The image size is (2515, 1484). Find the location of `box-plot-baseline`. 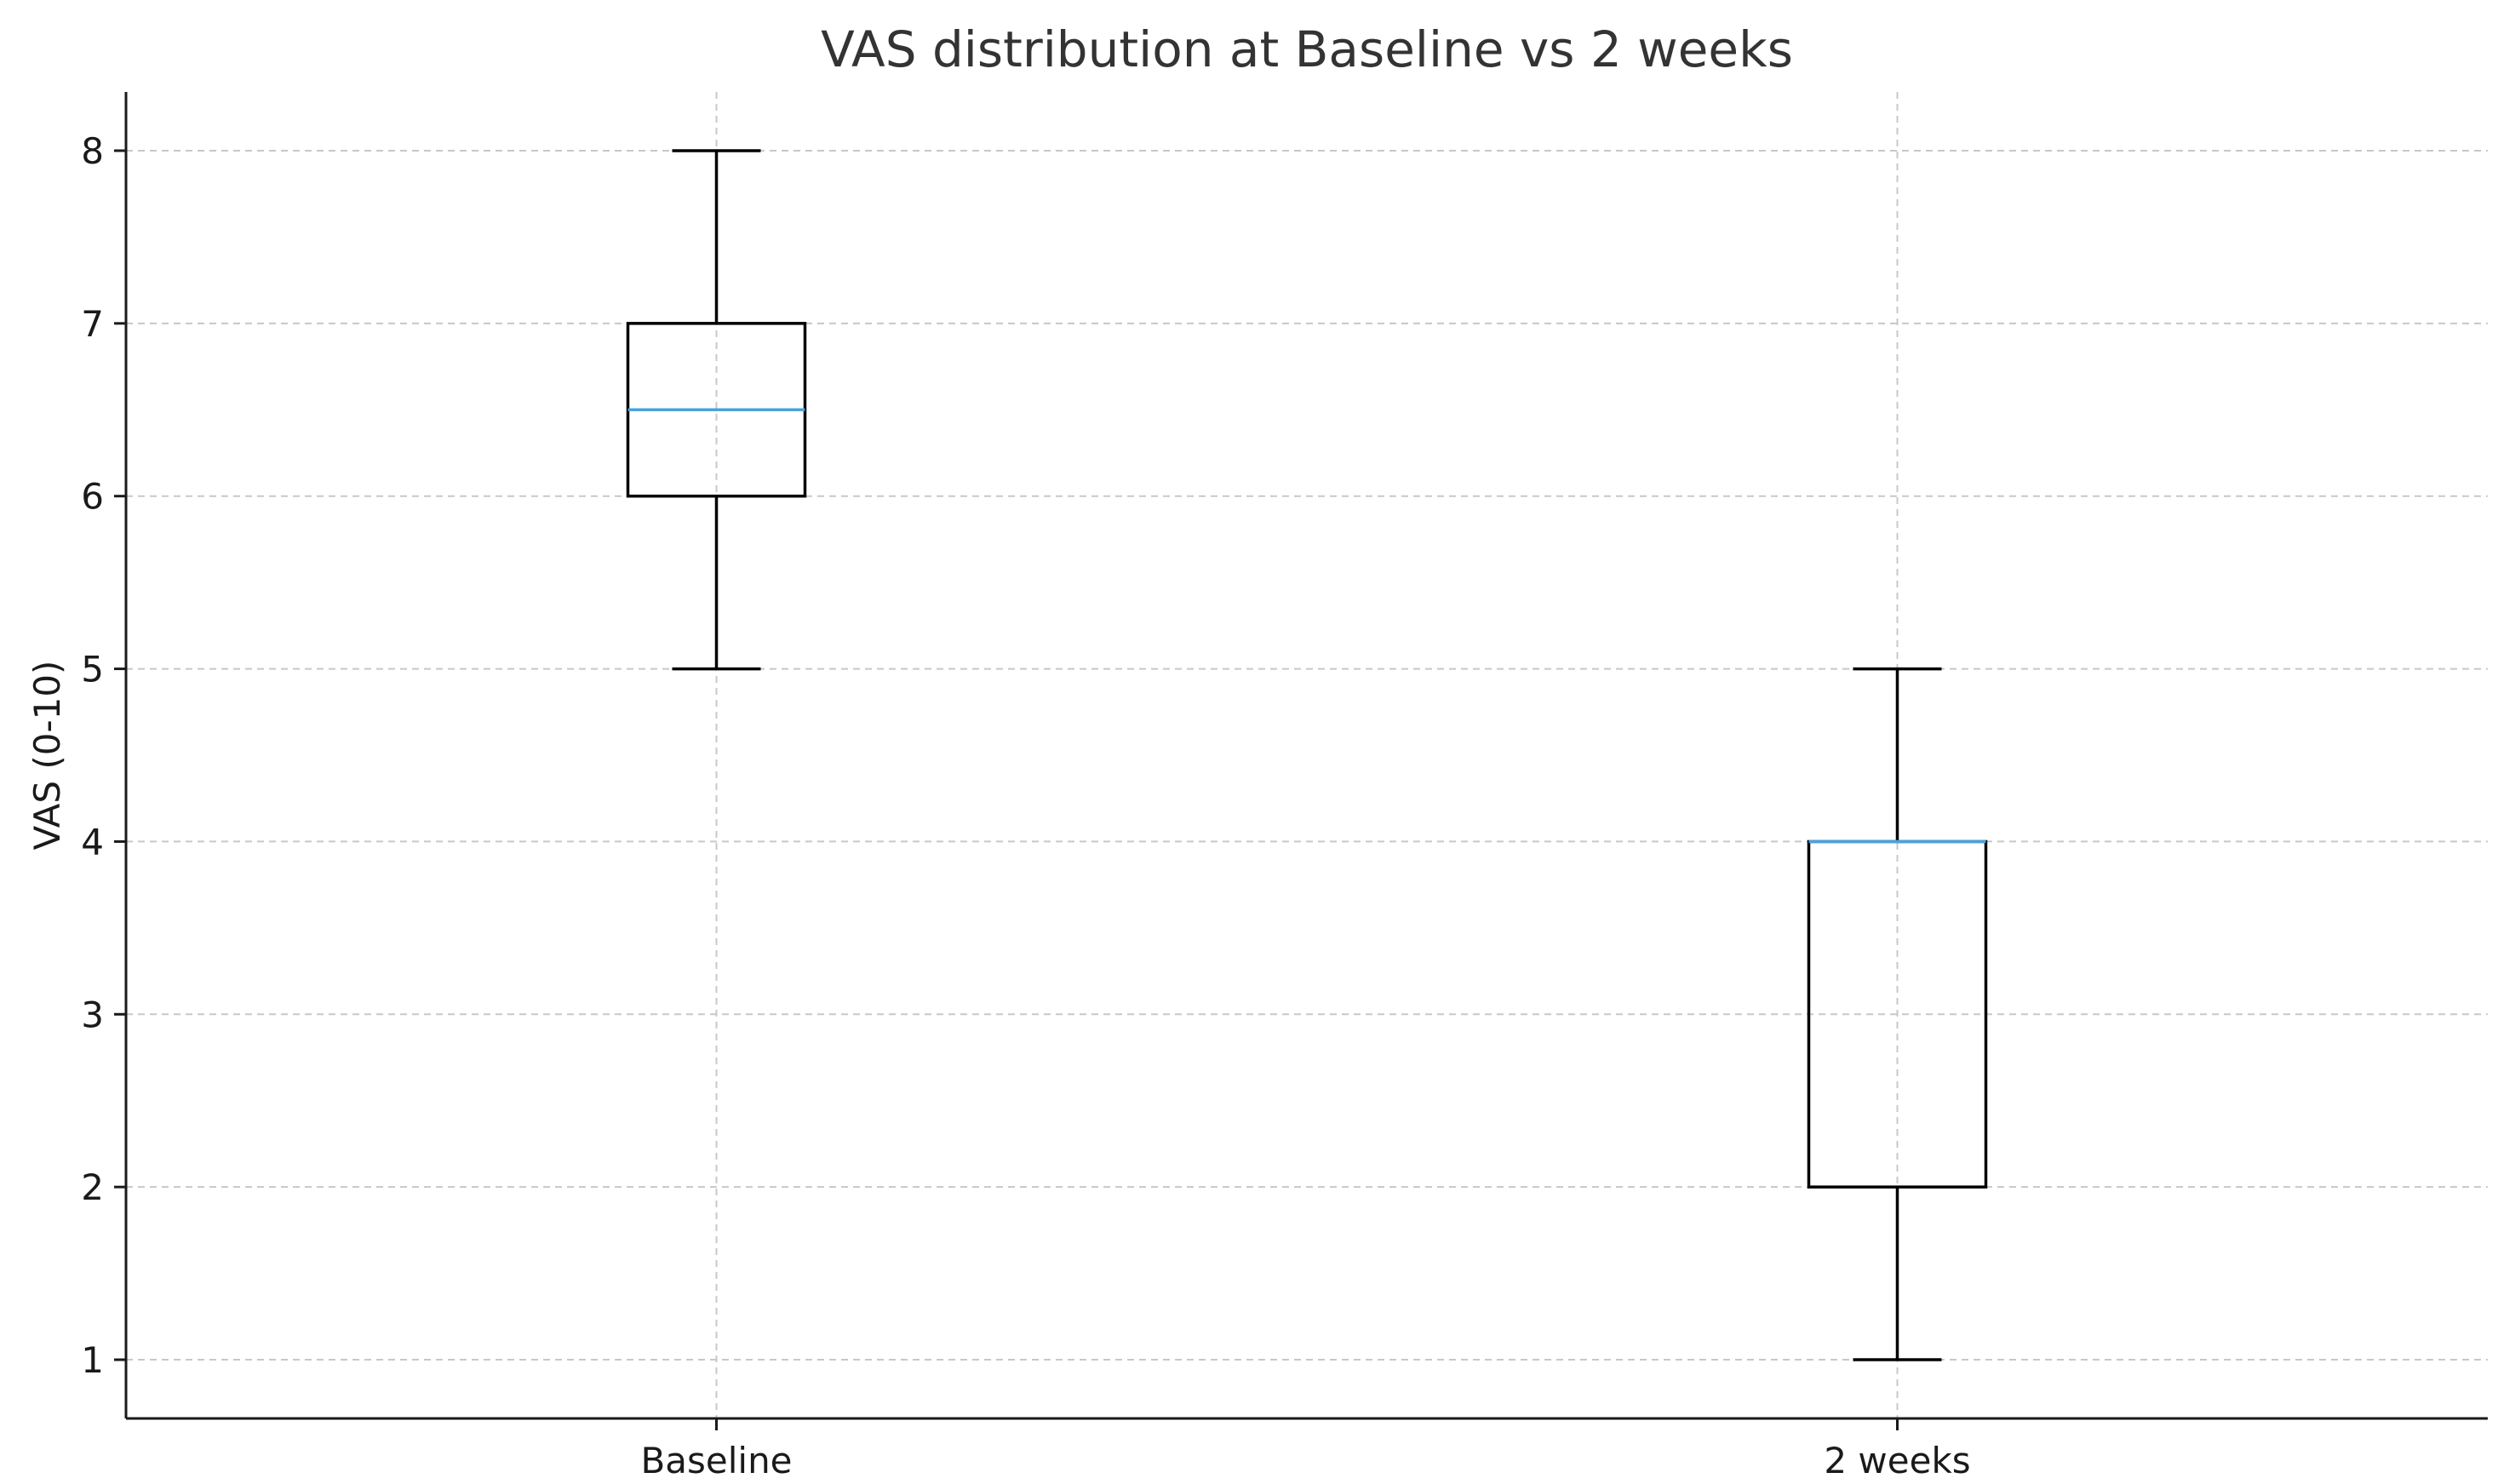

box-plot-baseline is located at coordinates (716, 410).